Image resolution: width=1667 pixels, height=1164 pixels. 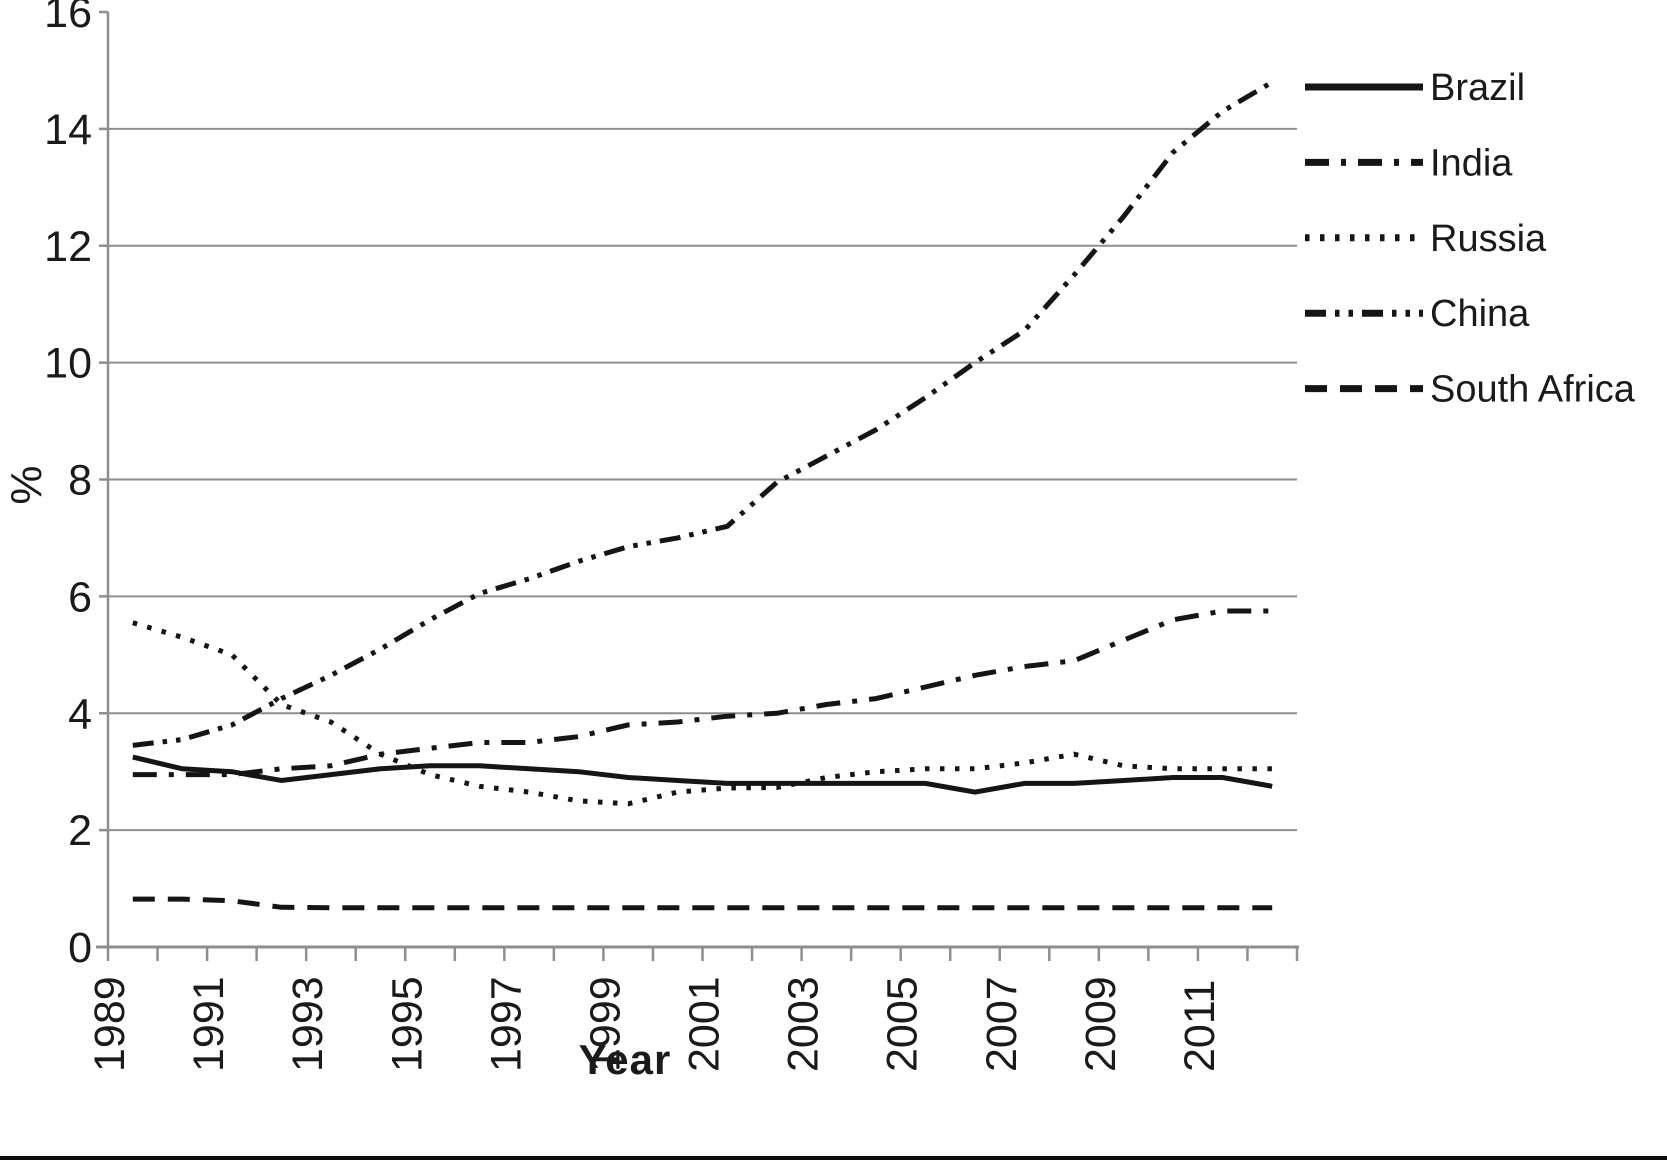 What do you see at coordinates (80, 948) in the screenshot?
I see `y-tick-label: 0` at bounding box center [80, 948].